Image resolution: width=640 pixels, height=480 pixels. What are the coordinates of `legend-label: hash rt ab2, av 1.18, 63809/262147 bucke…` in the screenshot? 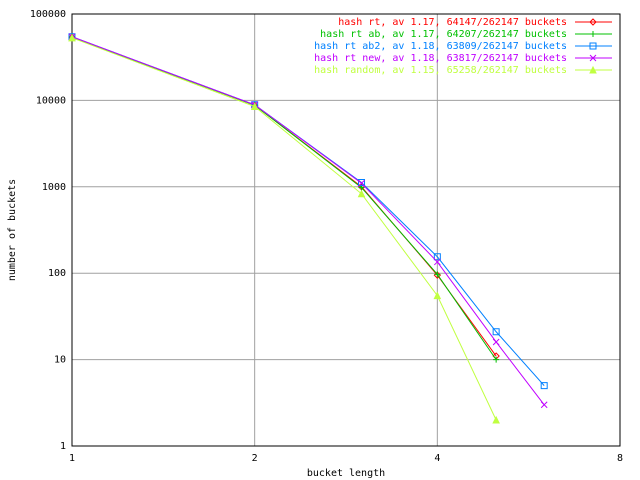 It's located at (440, 46).